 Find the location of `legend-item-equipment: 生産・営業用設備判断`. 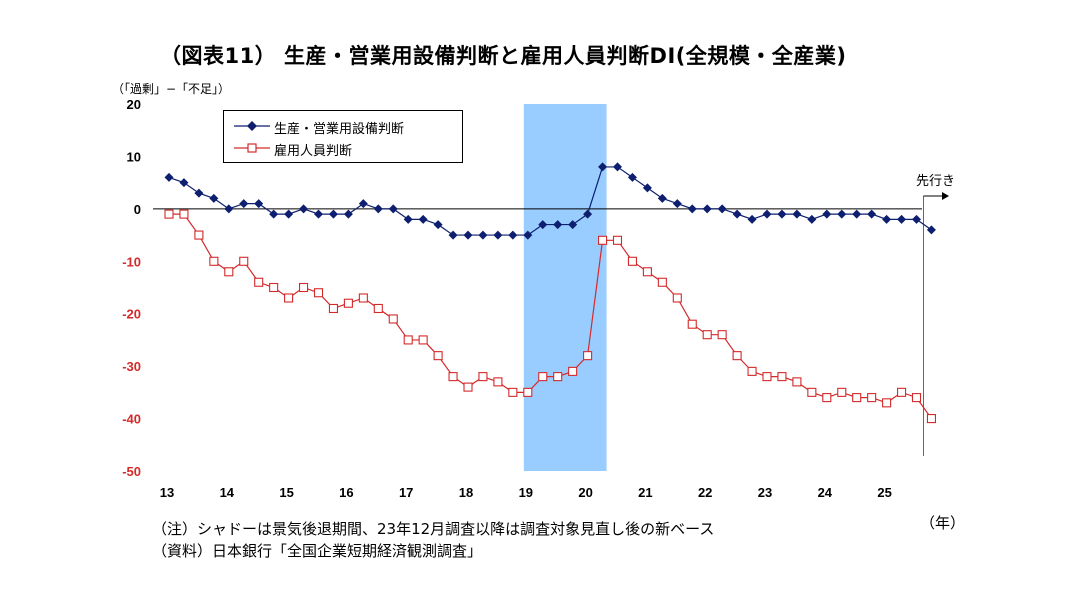

legend-item-equipment: 生産・営業用設備判断 is located at coordinates (342, 126).